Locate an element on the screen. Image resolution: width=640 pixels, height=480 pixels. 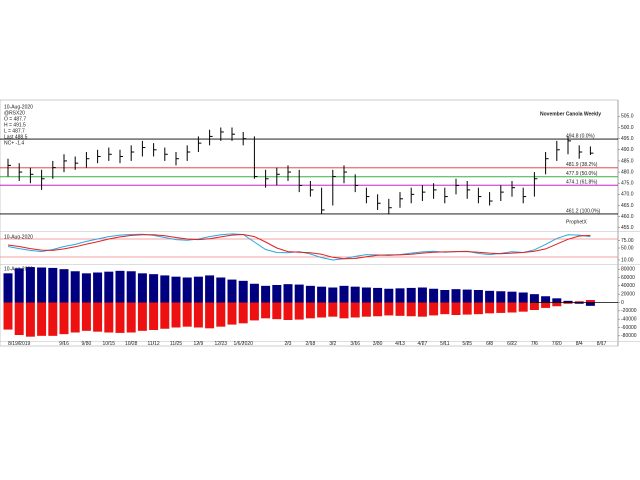
x-tick-label: 6/22 is located at coordinates (512, 344).